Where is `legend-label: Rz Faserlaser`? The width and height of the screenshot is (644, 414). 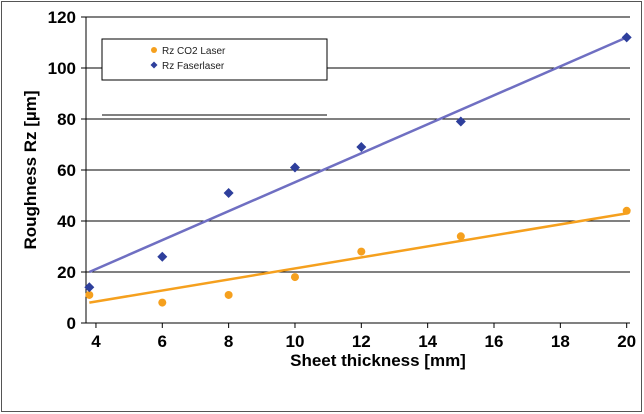
legend-label: Rz Faserlaser is located at coordinates (193, 66).